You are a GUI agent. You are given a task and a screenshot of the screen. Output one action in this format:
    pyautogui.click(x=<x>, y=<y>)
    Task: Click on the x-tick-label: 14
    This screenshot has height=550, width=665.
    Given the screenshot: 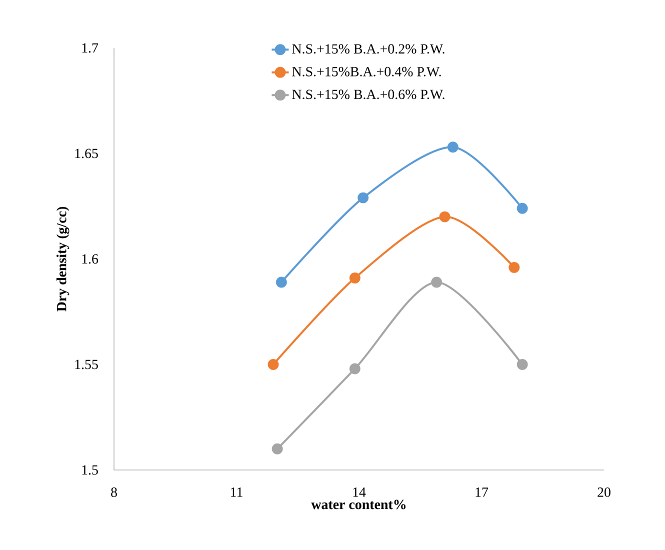 What is the action you would take?
    pyautogui.click(x=359, y=492)
    